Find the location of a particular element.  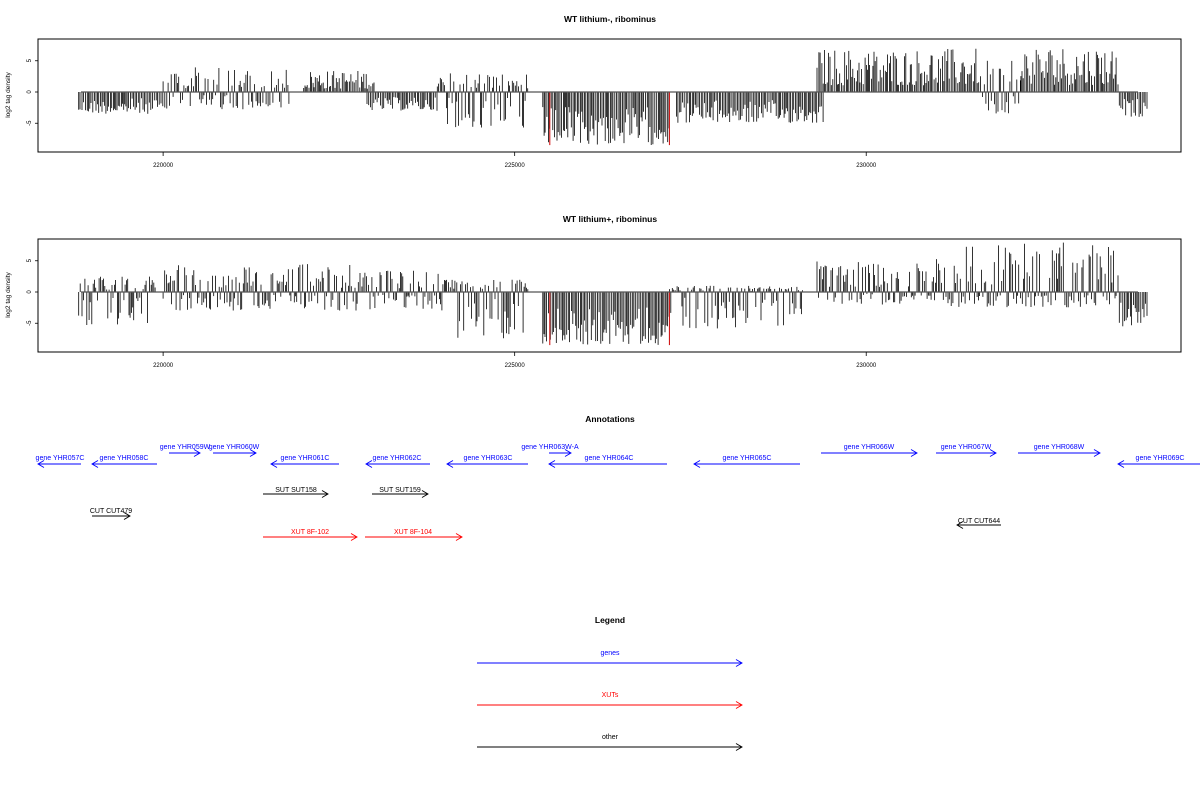

annotation-feature: XUT 8F-104 is located at coordinates (414, 535).